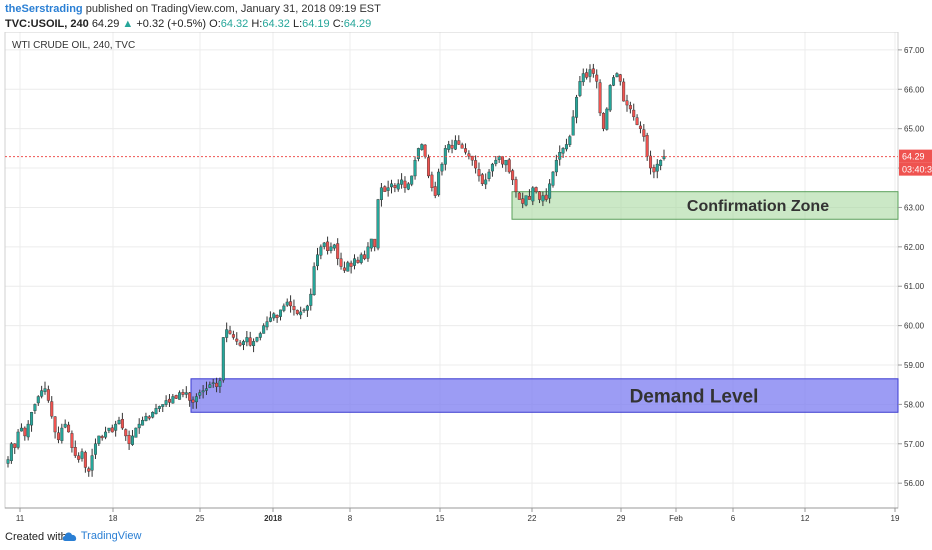 The width and height of the screenshot is (932, 550). What do you see at coordinates (297, 24) in the screenshot?
I see `low-label: L:` at bounding box center [297, 24].